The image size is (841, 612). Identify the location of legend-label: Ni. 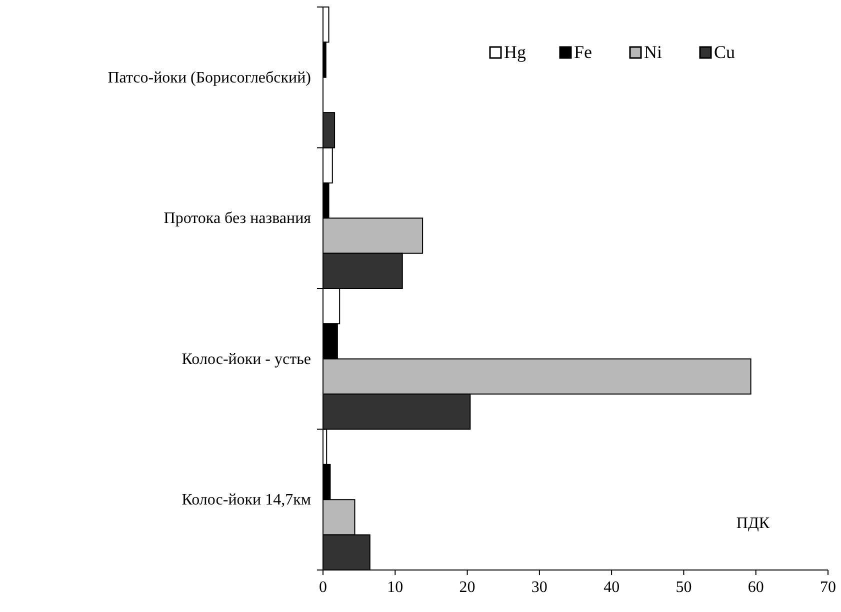
(653, 52).